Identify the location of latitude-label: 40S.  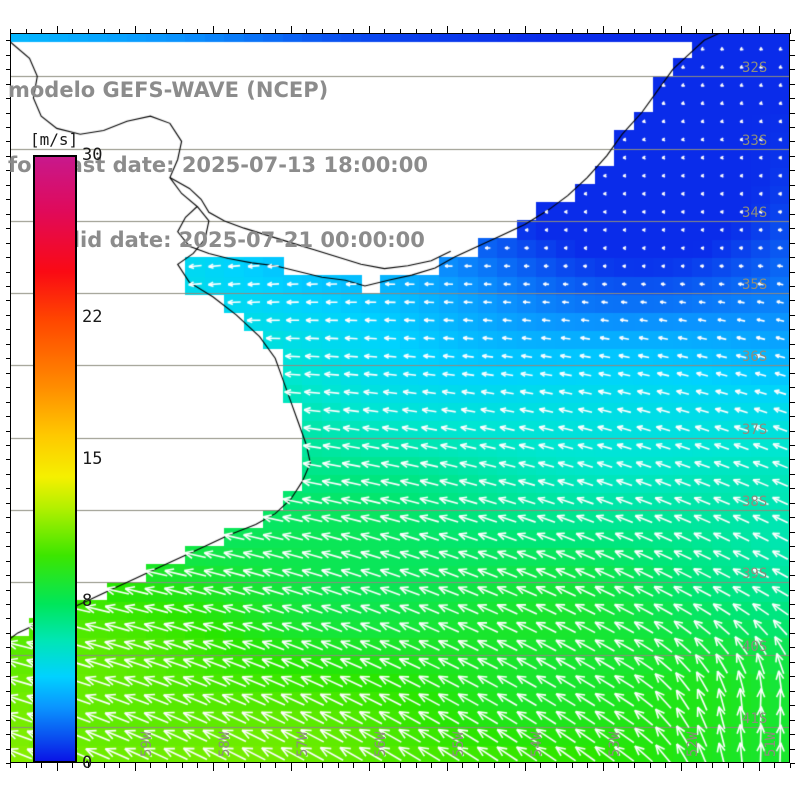
(755, 646).